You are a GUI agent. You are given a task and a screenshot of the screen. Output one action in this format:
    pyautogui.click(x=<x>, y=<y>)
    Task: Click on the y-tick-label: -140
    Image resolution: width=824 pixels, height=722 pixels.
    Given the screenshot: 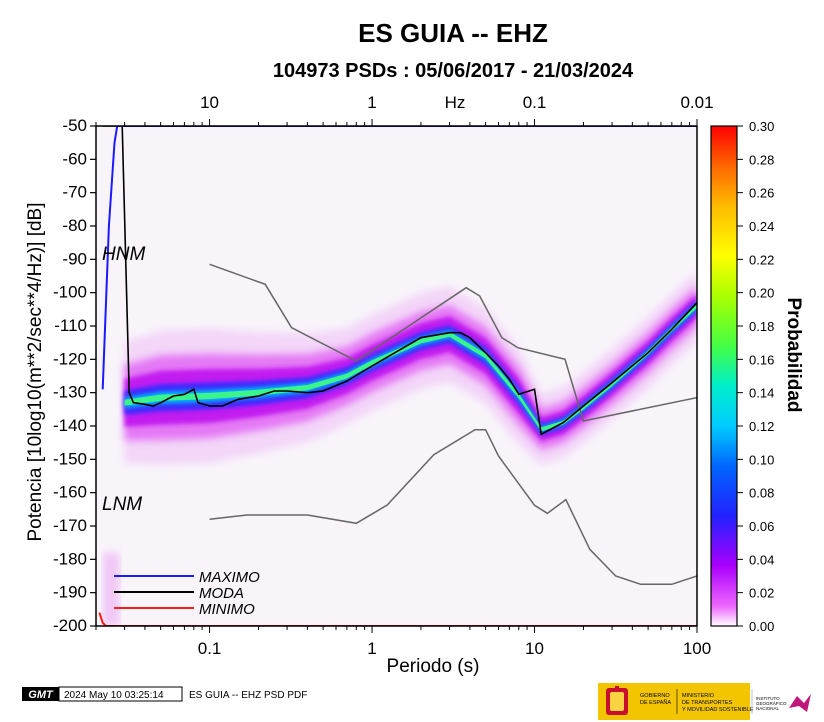 What is the action you would take?
    pyautogui.click(x=70, y=425)
    